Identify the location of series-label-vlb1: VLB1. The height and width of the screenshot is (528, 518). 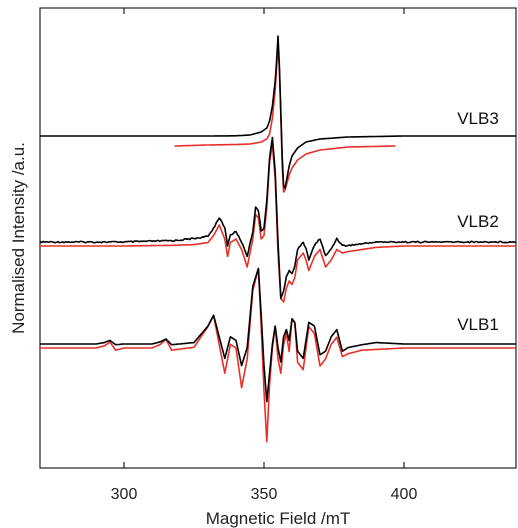
(478, 324).